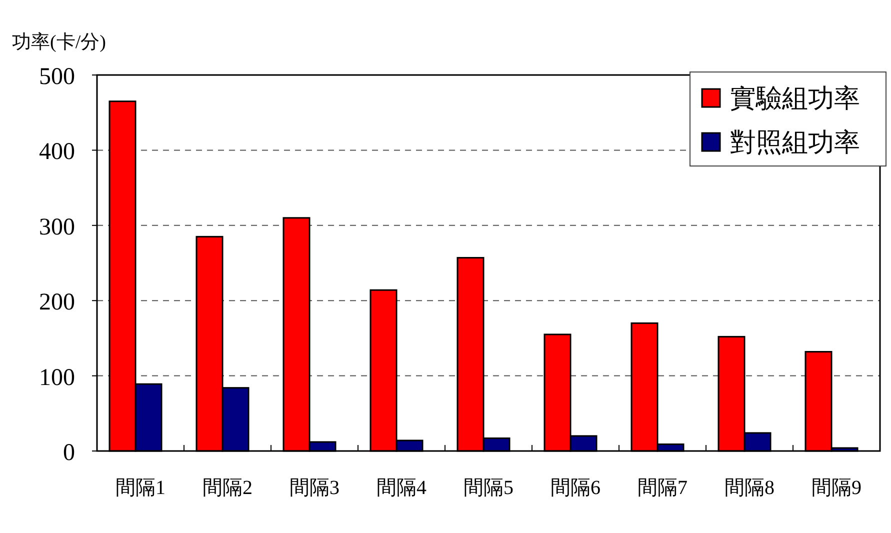 This screenshot has height=533, width=891. What do you see at coordinates (57, 377) in the screenshot?
I see `y-tick-label: 100` at bounding box center [57, 377].